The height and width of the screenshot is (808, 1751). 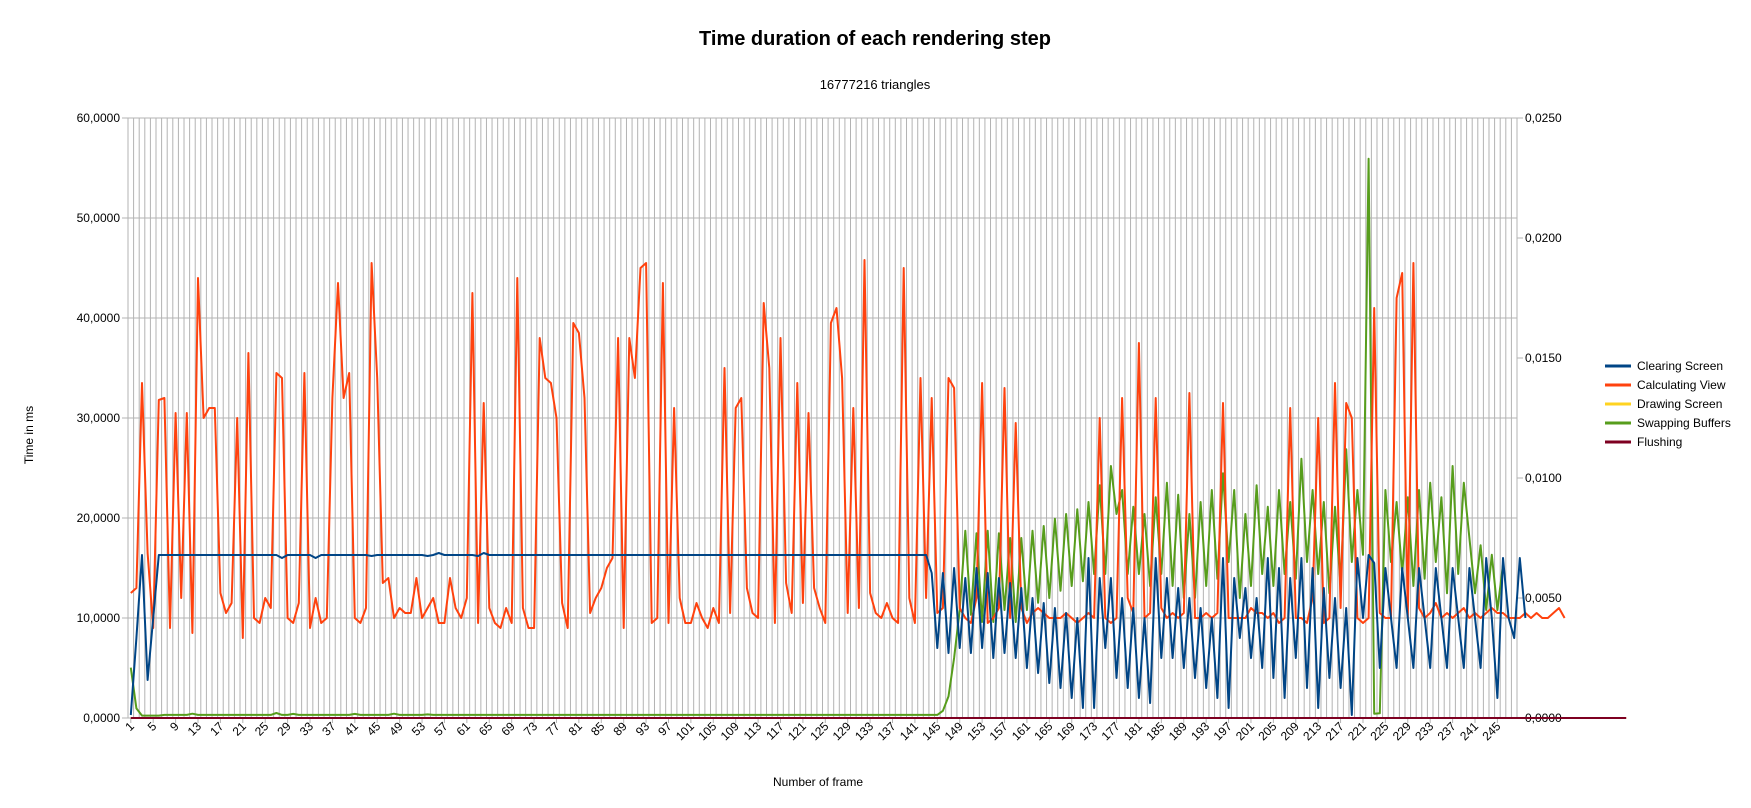 I want to click on chart-subtitle: 16777216 triangles, so click(x=875, y=84).